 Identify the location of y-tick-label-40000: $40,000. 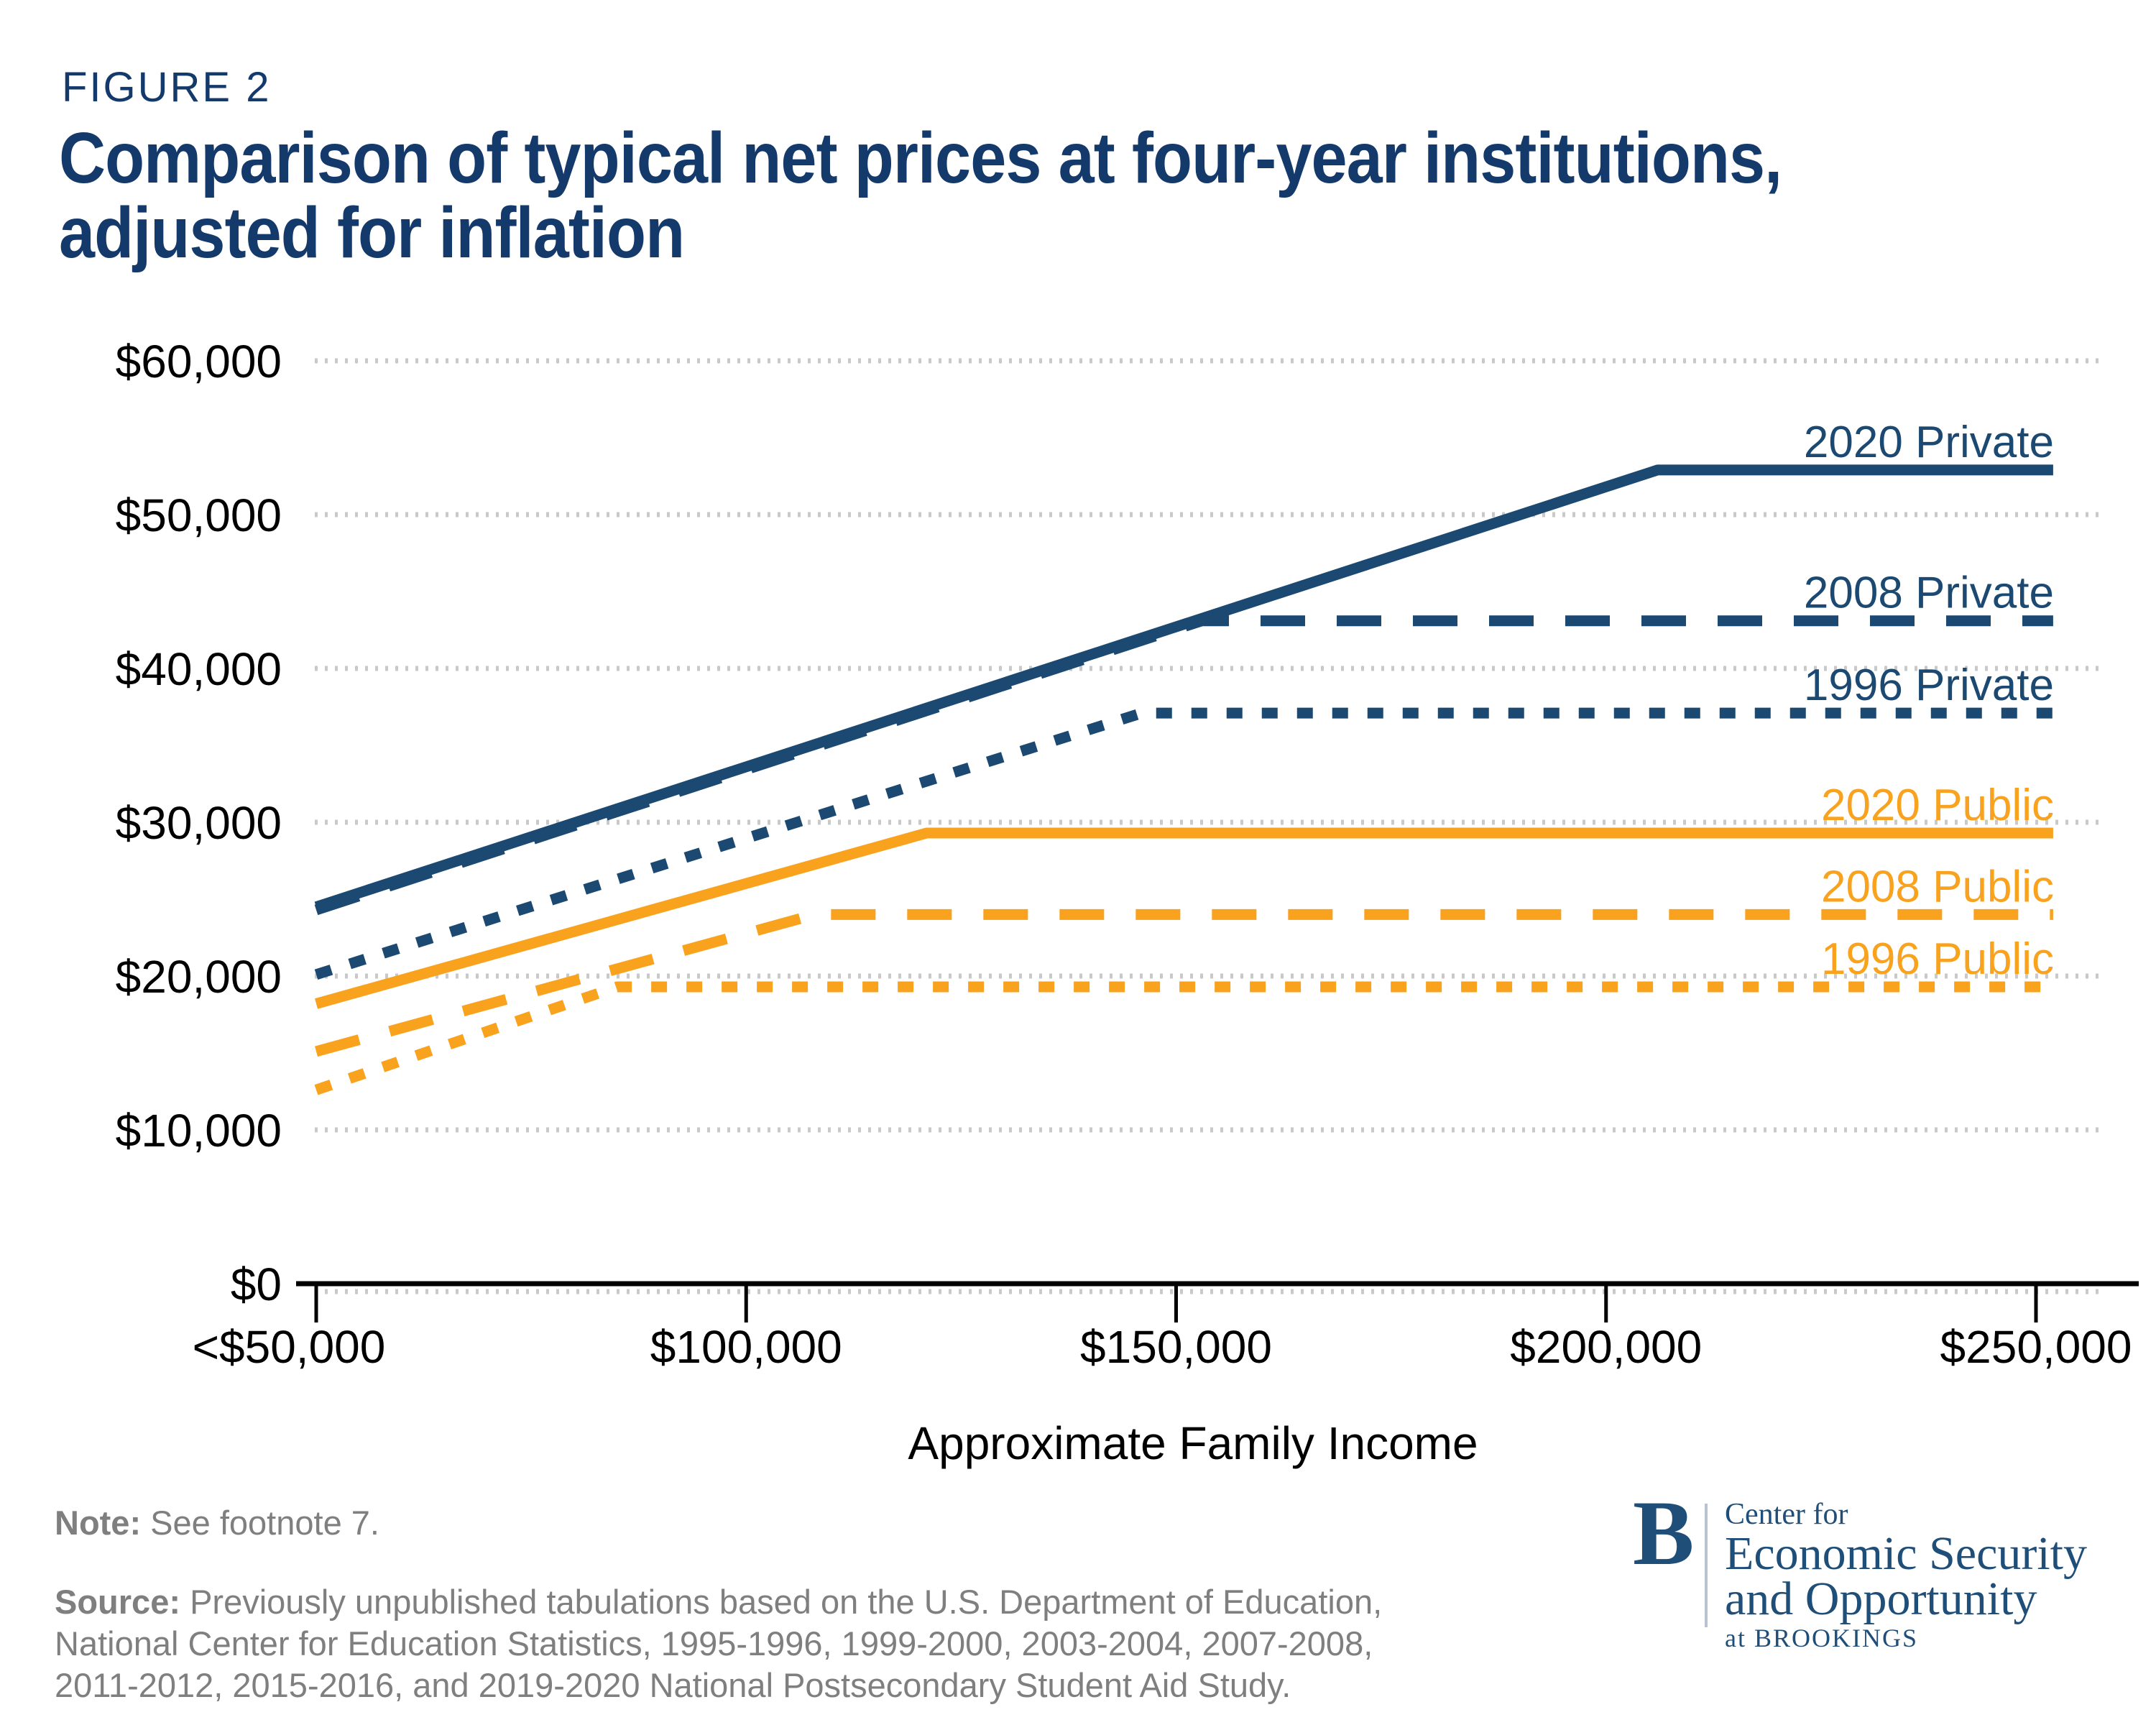
(199, 669).